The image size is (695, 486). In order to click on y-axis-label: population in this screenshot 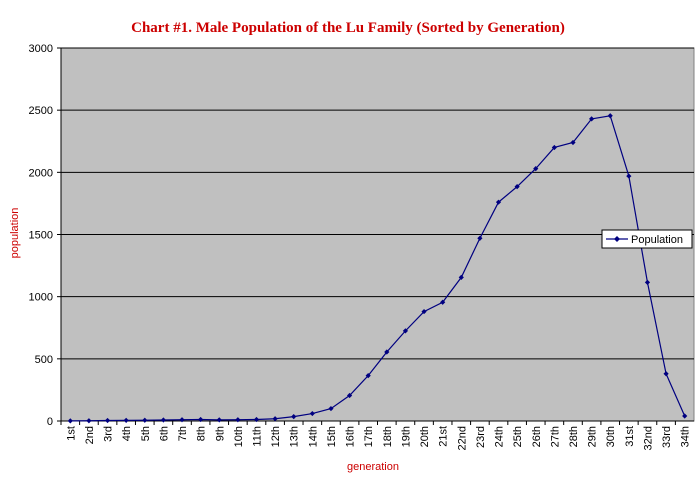, I will do `click(15, 233)`.